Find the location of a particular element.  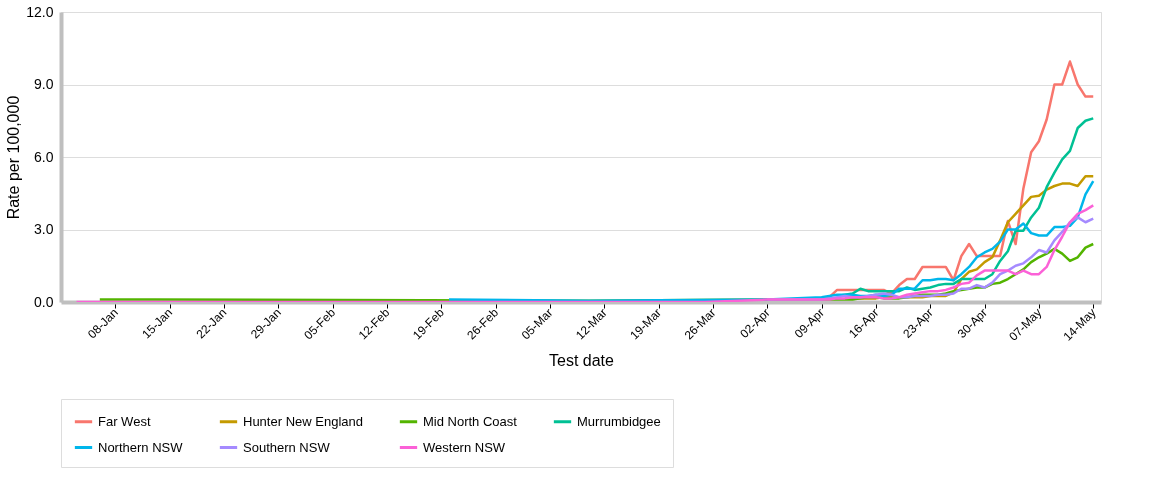

y-tick-label: 9.0 is located at coordinates (44, 84).